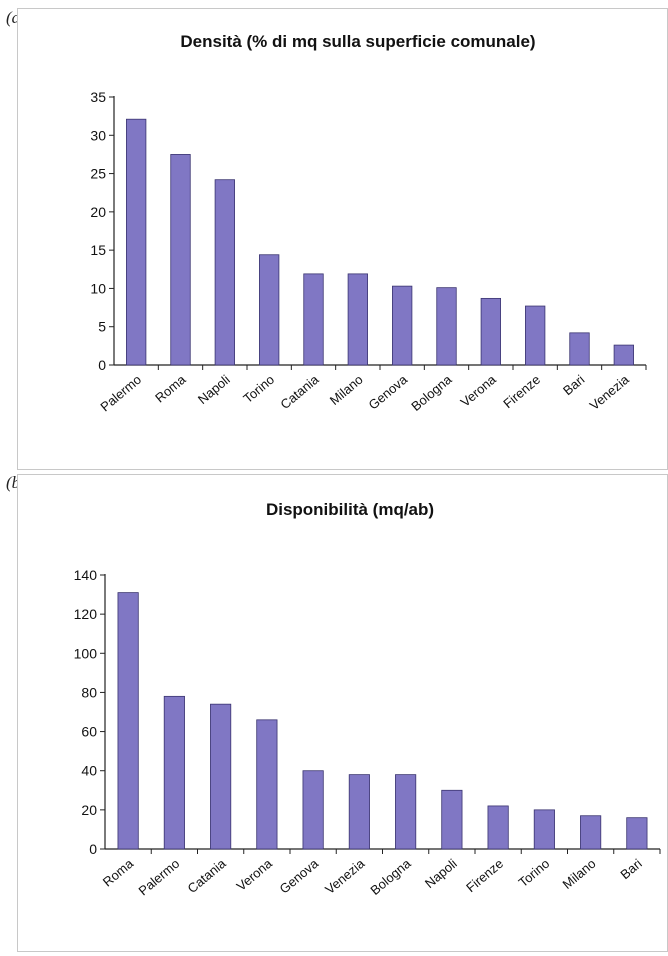 This screenshot has height=956, width=668. What do you see at coordinates (89, 692) in the screenshot?
I see `y-tick-label: 80` at bounding box center [89, 692].